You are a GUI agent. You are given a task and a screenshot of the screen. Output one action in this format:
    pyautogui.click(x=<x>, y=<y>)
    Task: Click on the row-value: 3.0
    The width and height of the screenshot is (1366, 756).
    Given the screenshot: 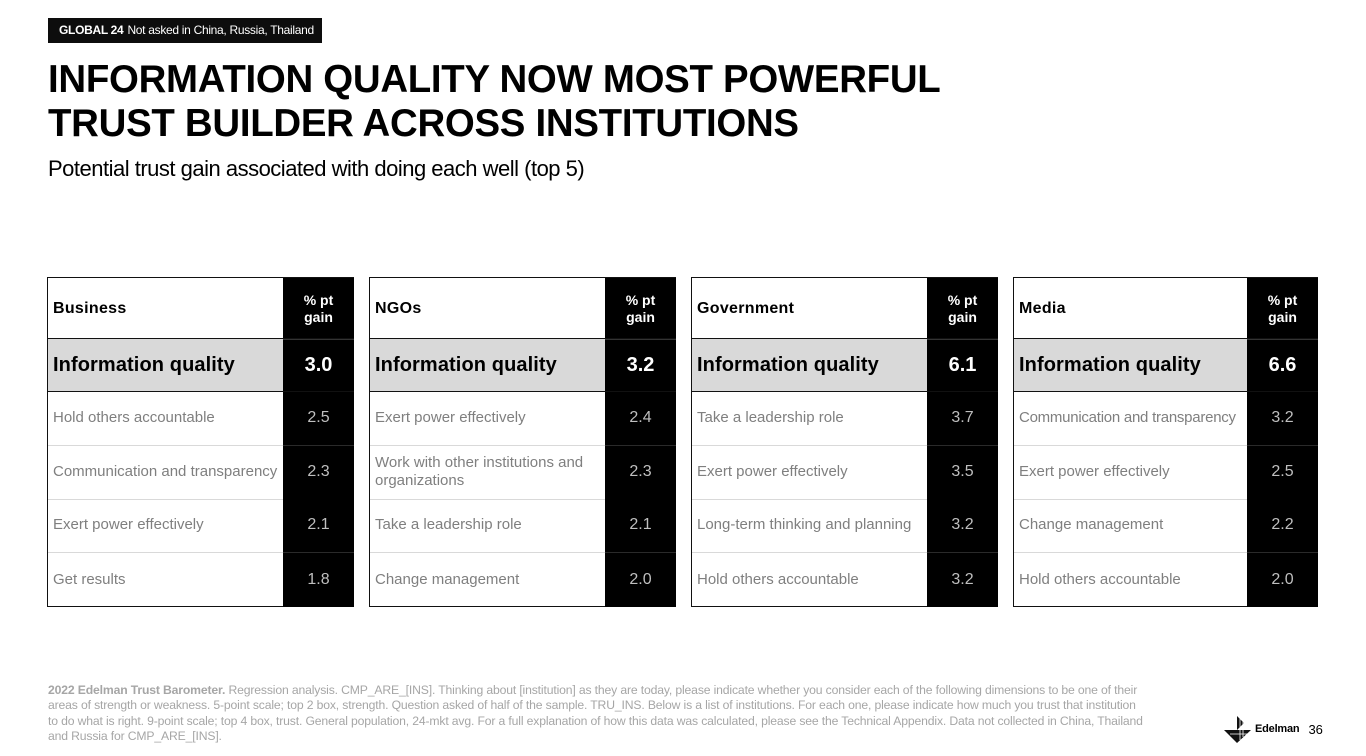 What is the action you would take?
    pyautogui.click(x=318, y=365)
    